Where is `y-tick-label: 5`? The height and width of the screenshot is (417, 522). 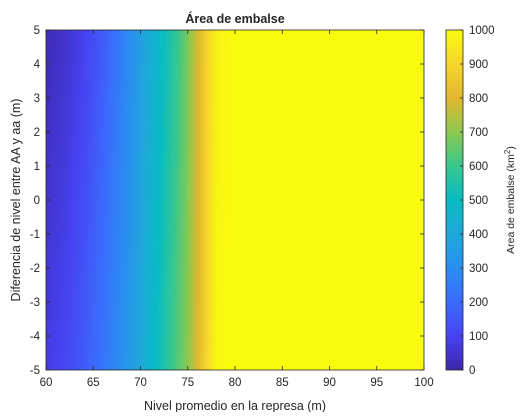 y-tick-label: 5 is located at coordinates (37, 31).